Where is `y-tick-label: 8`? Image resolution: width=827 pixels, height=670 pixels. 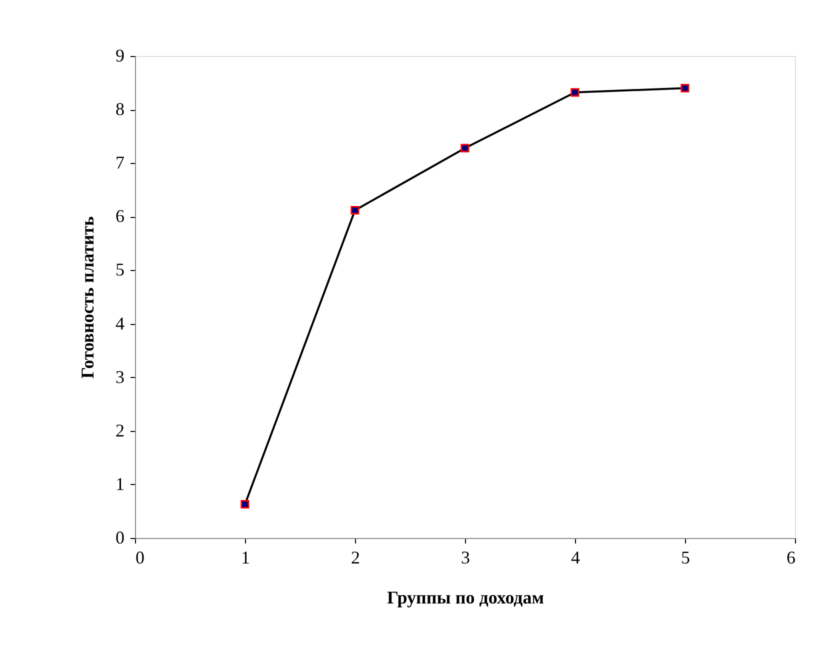
y-tick-label: 8 is located at coordinates (120, 109).